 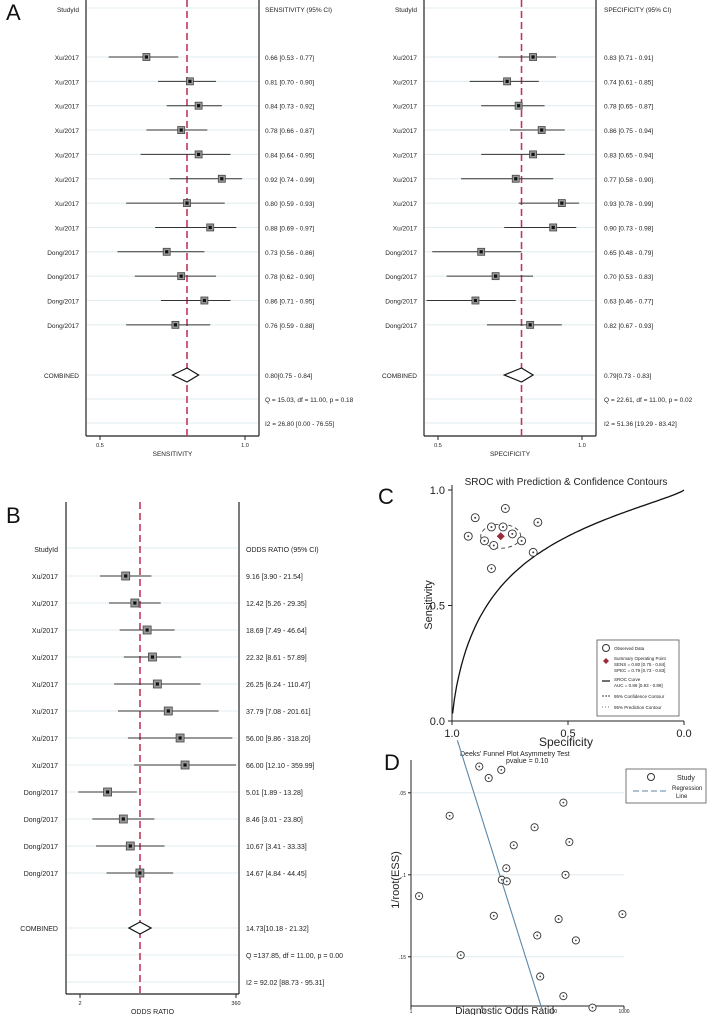 What do you see at coordinates (289, 131) in the screenshot?
I see `study-ci-value: 0.78 [0.66 - 0.87]` at bounding box center [289, 131].